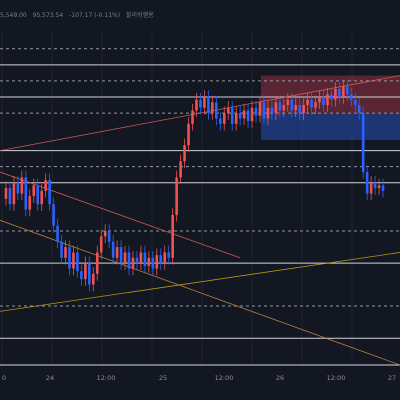  I want to click on x-tick-label: 27, so click(392, 378).